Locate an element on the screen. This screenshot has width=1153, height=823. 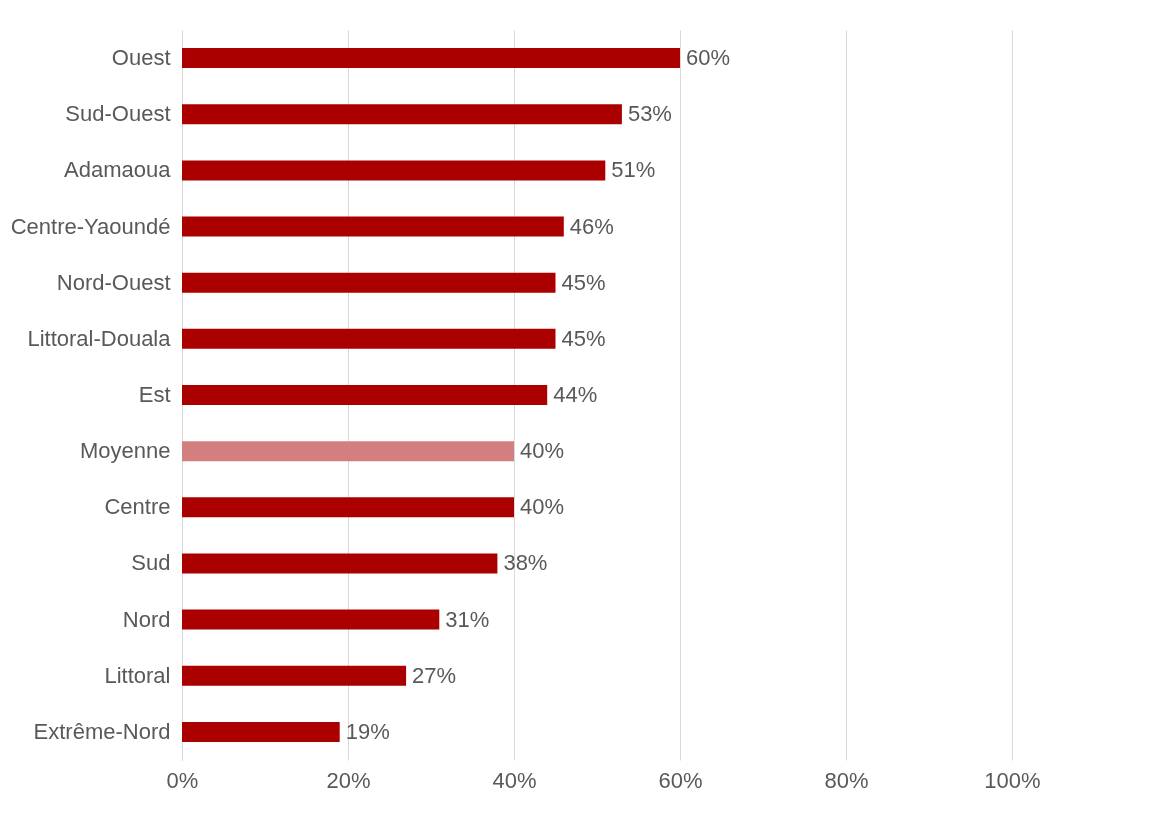
data-label: 19% is located at coordinates (367, 731).